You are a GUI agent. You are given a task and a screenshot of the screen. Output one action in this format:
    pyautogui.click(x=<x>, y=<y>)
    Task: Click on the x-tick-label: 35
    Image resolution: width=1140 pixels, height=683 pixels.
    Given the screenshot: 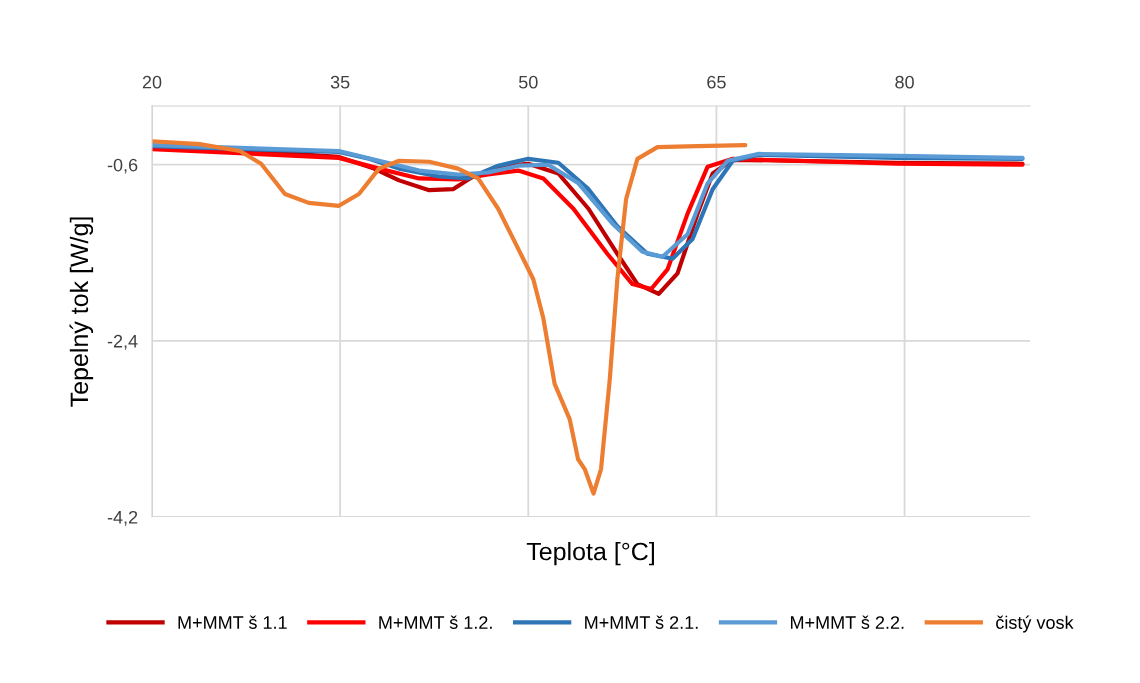 What is the action you would take?
    pyautogui.click(x=340, y=82)
    